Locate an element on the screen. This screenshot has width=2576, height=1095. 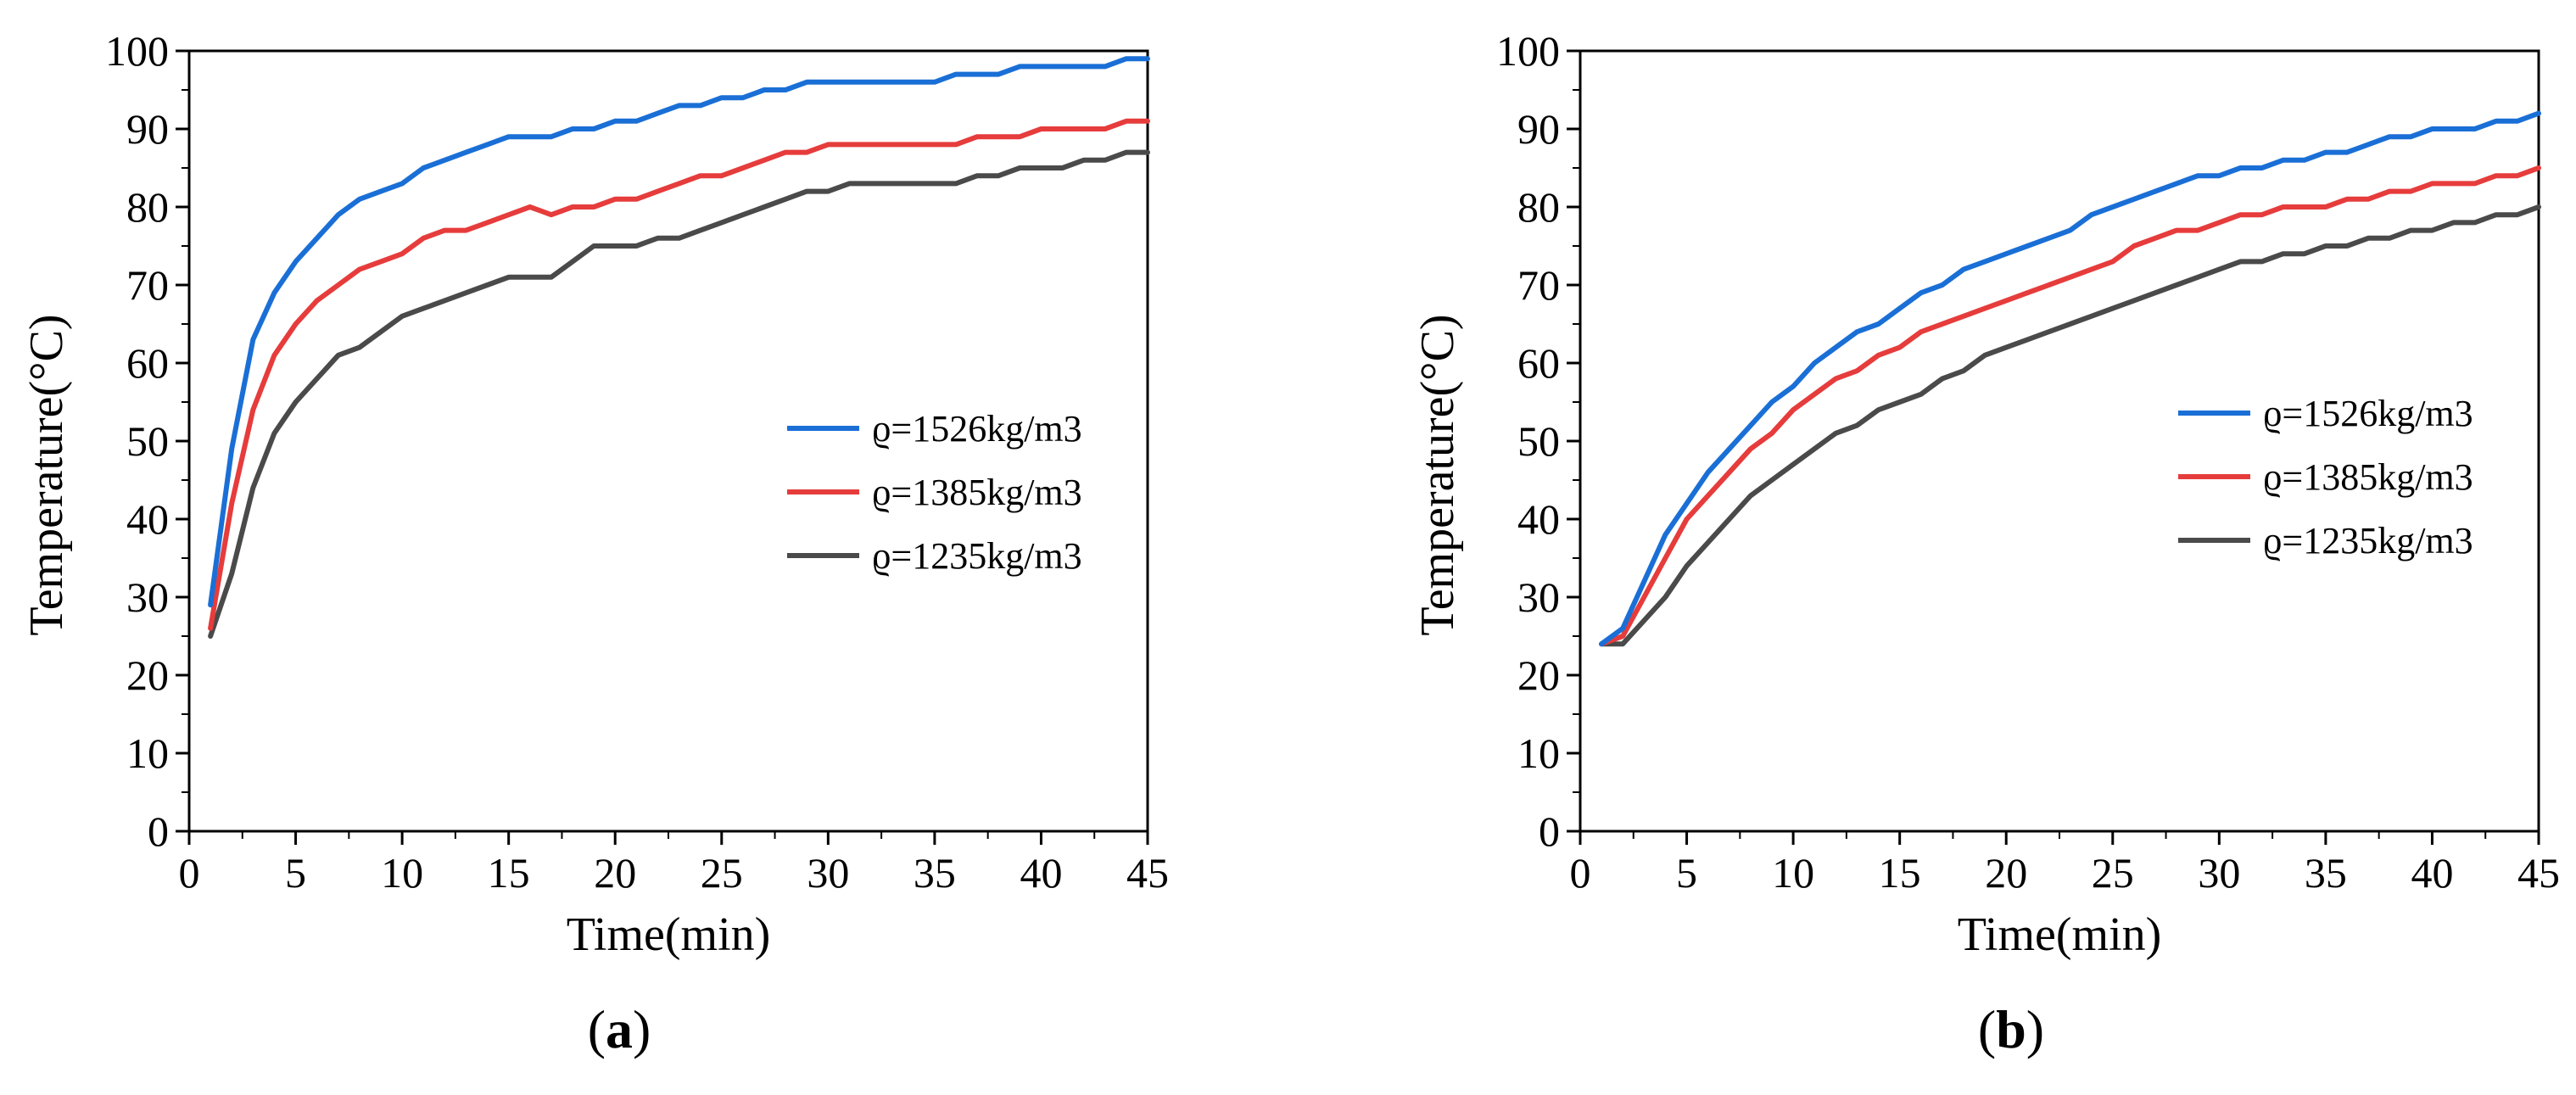
panel-label: (a) is located at coordinates (619, 1029).